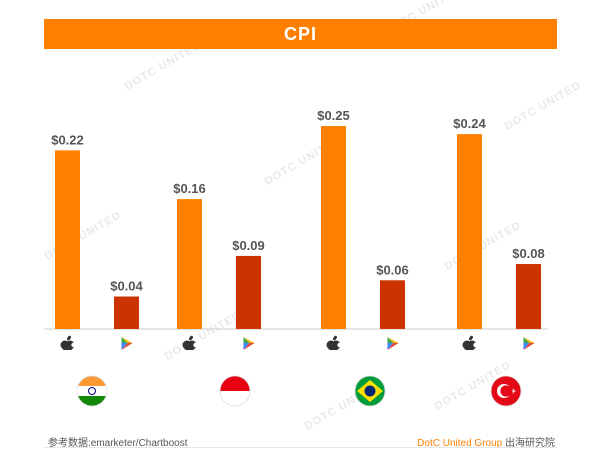  What do you see at coordinates (392, 269) in the screenshot?
I see `bar-value-label: $0.06` at bounding box center [392, 269].